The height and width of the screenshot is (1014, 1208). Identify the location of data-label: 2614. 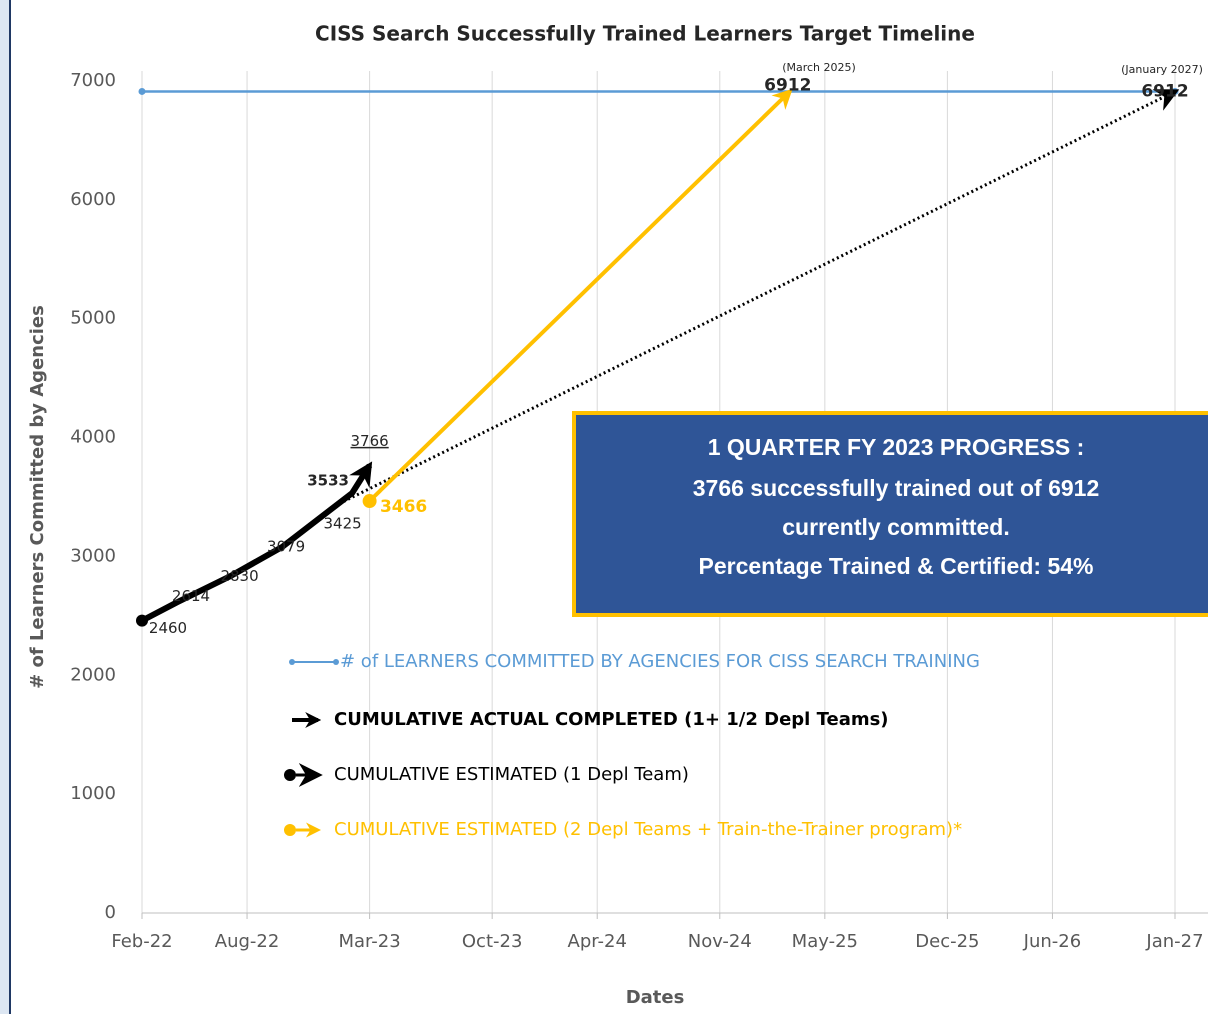
(191, 596).